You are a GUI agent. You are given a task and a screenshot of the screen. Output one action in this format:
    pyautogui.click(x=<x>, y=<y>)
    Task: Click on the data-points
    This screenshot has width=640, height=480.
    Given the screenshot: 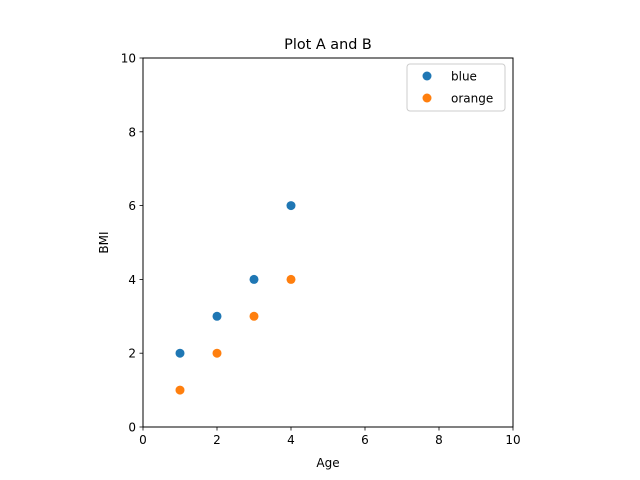 What is the action you would take?
    pyautogui.click(x=235, y=298)
    